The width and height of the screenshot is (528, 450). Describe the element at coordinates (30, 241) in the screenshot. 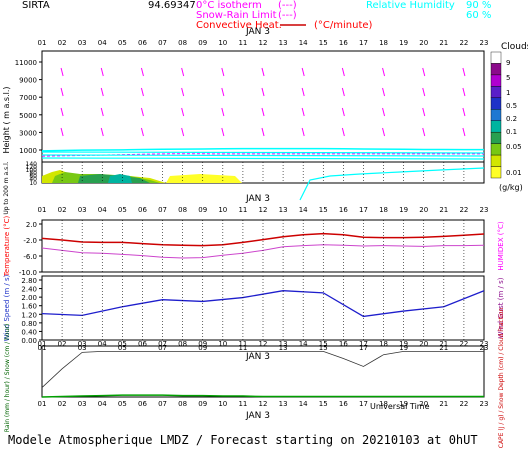

I see `temp-tick-label: -2.0` at that location.